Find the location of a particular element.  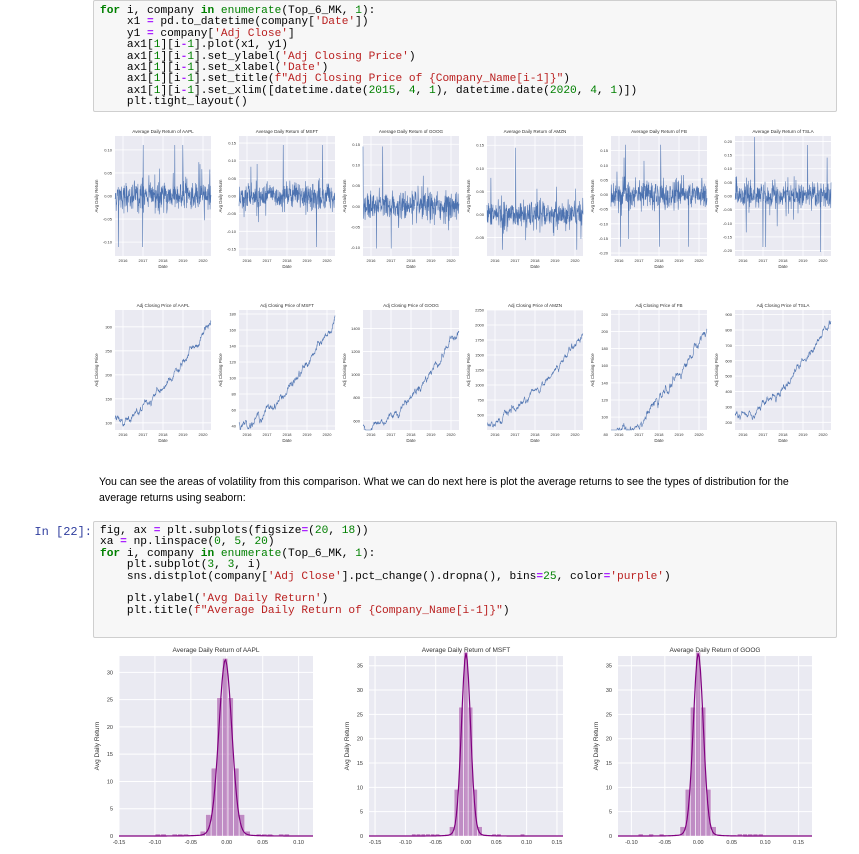

subplot-title: Adj Closing Price of MSFT is located at coordinates (287, 305).